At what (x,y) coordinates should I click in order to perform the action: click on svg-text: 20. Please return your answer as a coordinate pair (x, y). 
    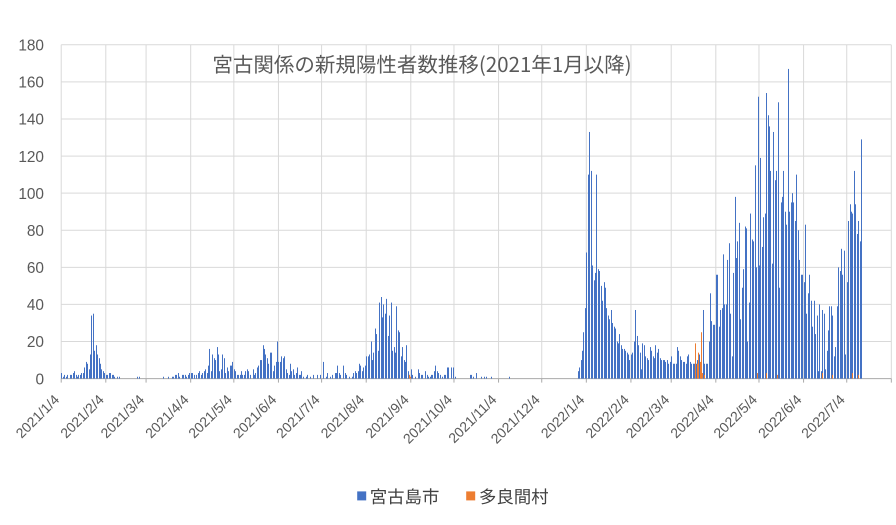
    Looking at the image, I should click on (35, 342).